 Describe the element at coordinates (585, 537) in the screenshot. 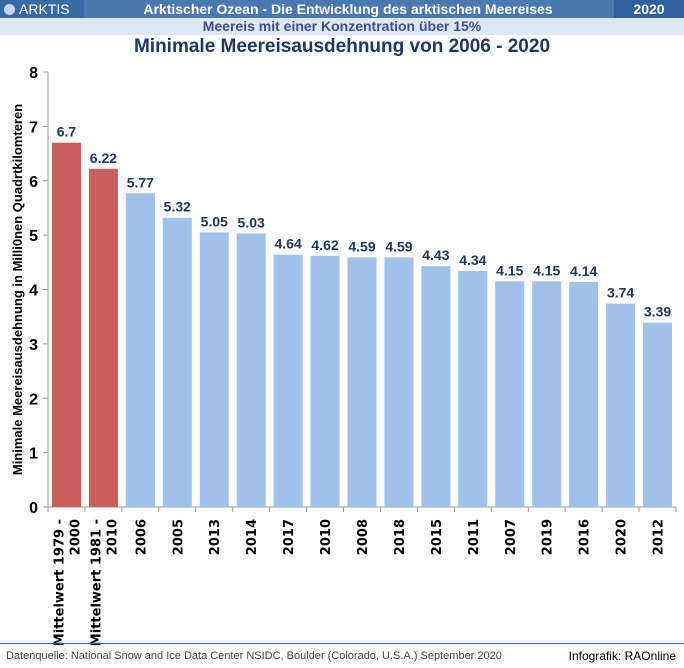

I see `x-tick-label: 2016` at that location.